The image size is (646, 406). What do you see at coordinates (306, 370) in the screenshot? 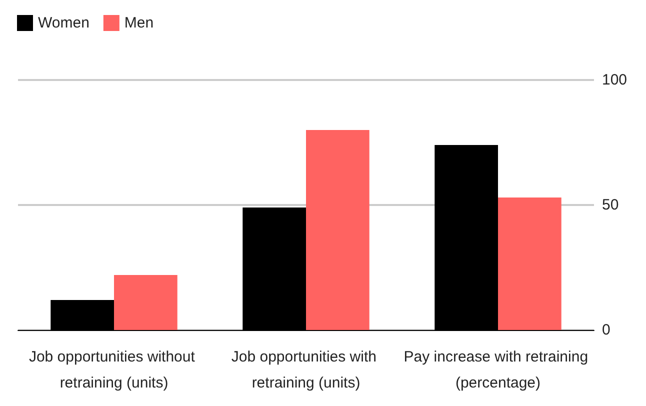
I see `x-tick-label: Job opportunities with retraining (units)` at bounding box center [306, 370].